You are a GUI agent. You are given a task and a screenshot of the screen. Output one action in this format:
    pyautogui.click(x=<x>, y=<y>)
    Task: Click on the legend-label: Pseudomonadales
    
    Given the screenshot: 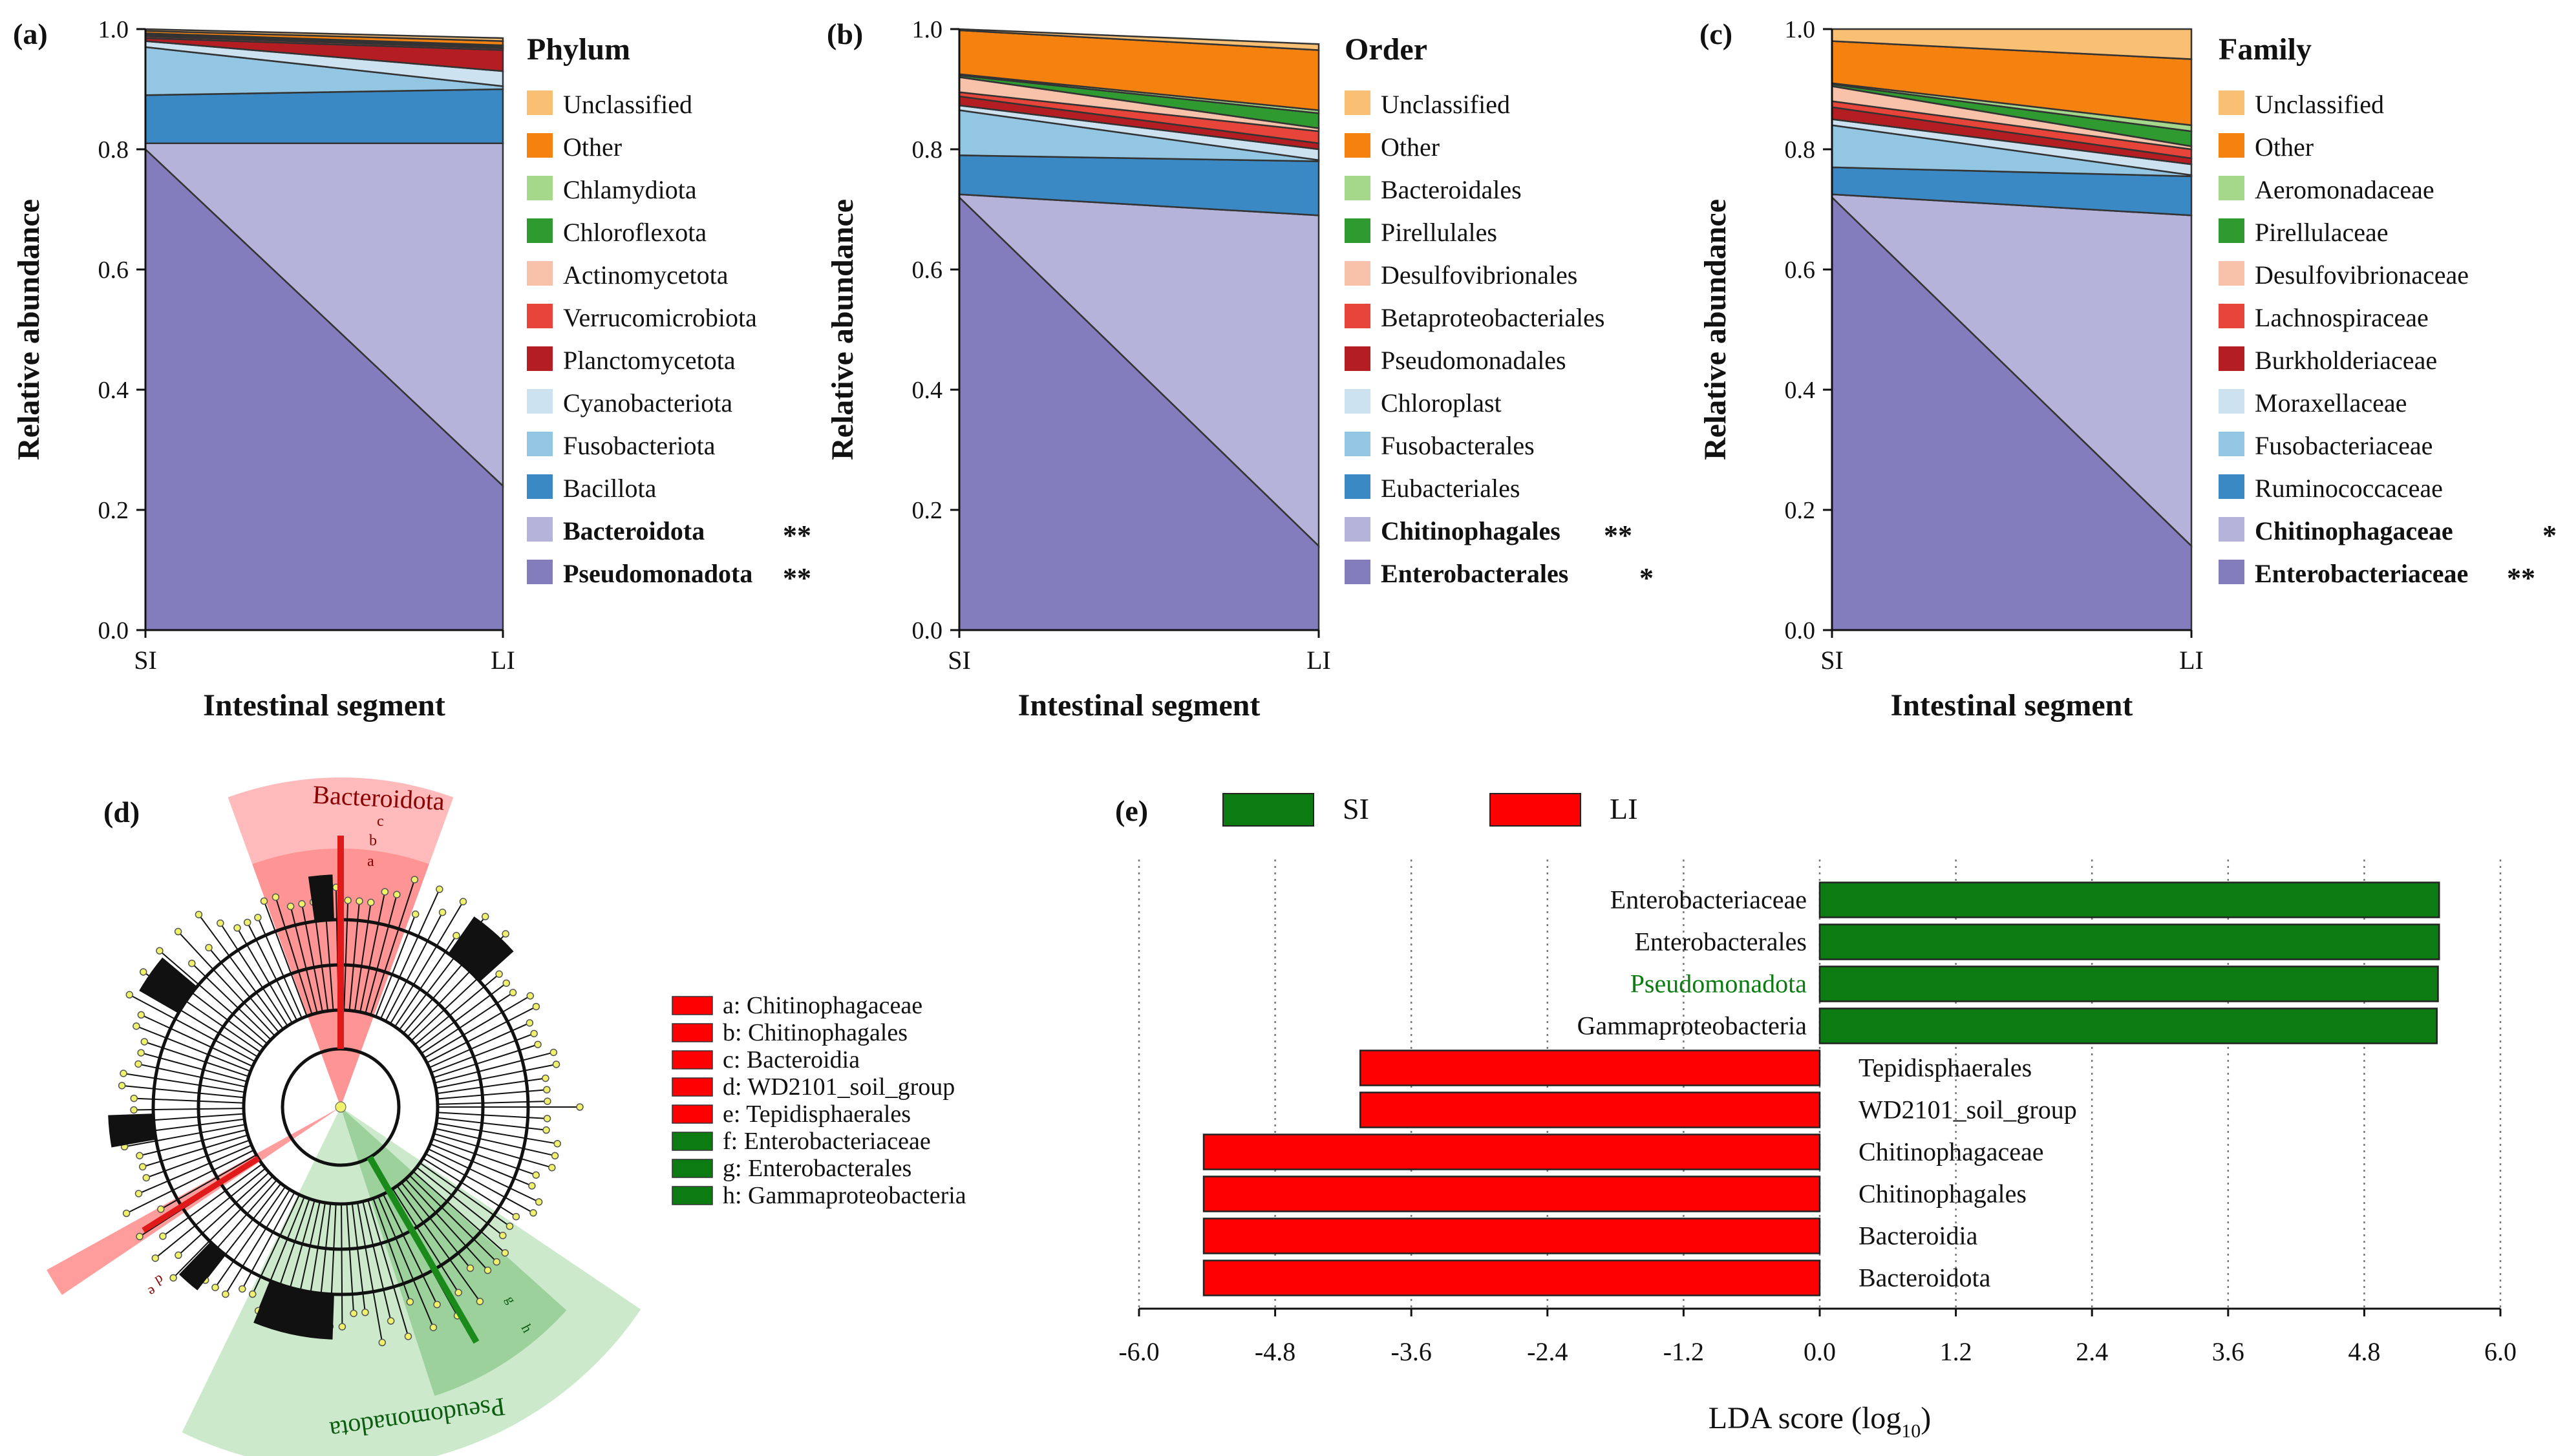 What is the action you would take?
    pyautogui.click(x=1473, y=360)
    